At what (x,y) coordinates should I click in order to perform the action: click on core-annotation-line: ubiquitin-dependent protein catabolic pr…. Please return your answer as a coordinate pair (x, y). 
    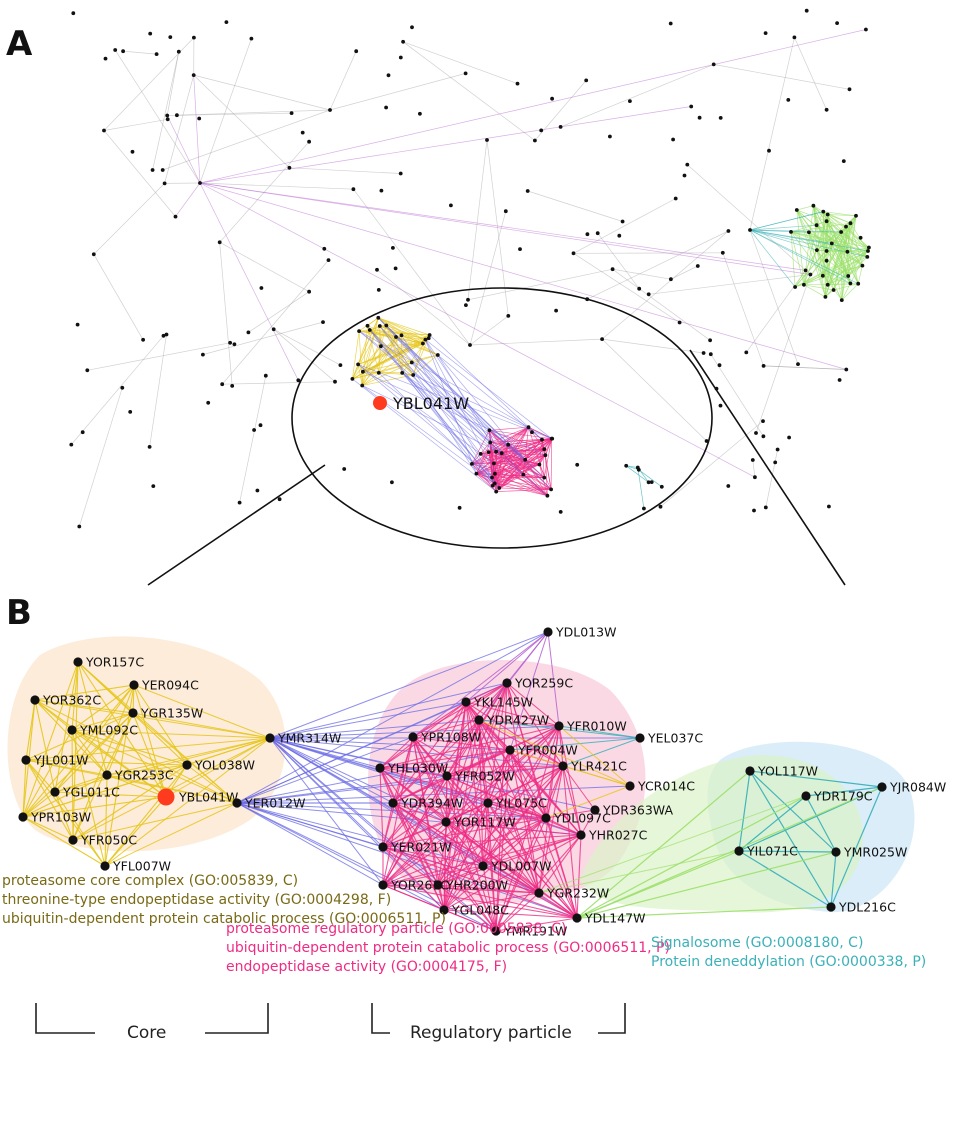
    Looking at the image, I should click on (224, 919).